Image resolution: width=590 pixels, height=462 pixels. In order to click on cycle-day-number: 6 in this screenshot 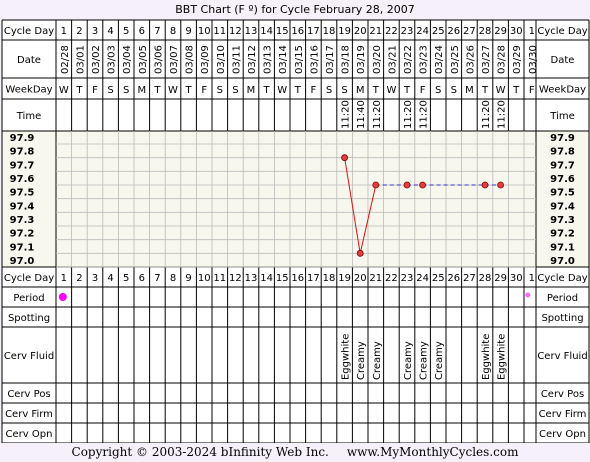, I will do `click(142, 31)`.